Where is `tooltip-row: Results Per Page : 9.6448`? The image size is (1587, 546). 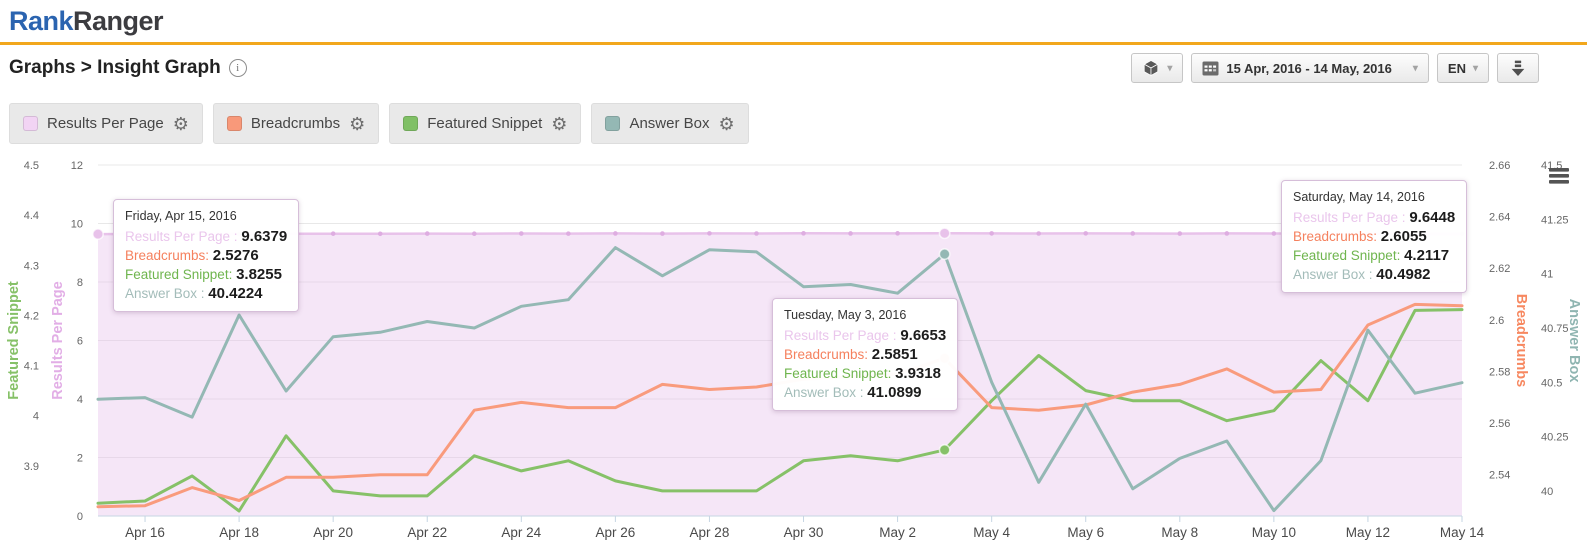 tooltip-row: Results Per Page : 9.6448 is located at coordinates (1374, 217).